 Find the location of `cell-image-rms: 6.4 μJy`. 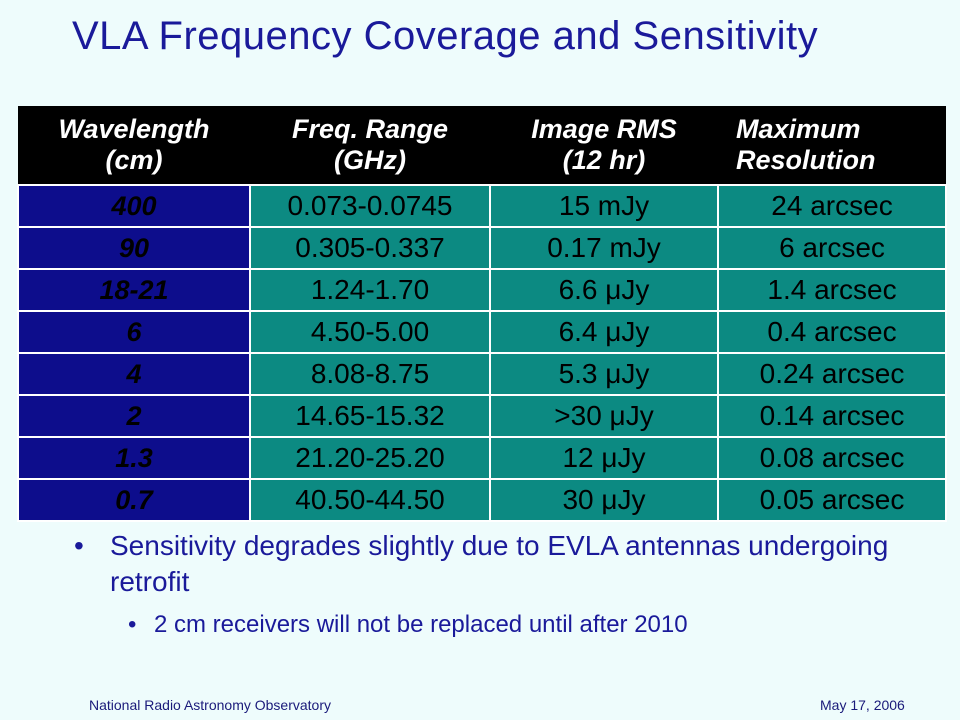

cell-image-rms: 6.4 μJy is located at coordinates (604, 332).